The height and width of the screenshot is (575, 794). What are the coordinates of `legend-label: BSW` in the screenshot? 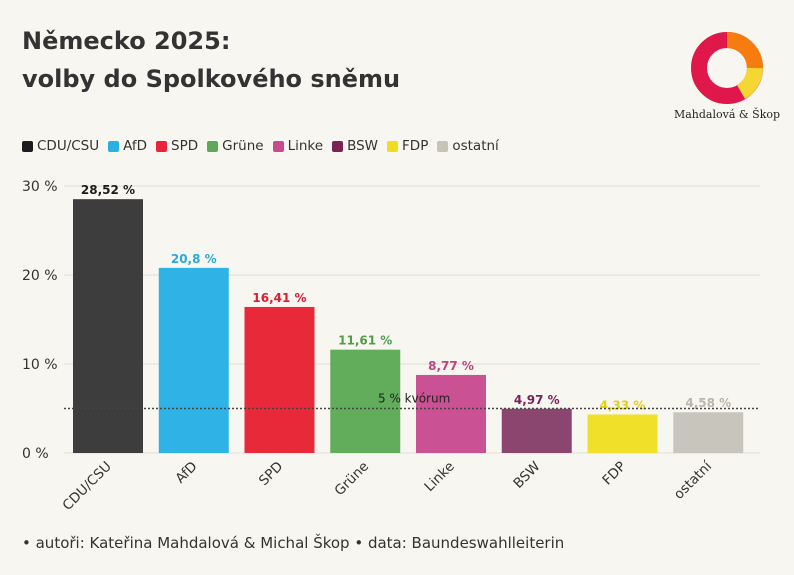 It's located at (363, 146).